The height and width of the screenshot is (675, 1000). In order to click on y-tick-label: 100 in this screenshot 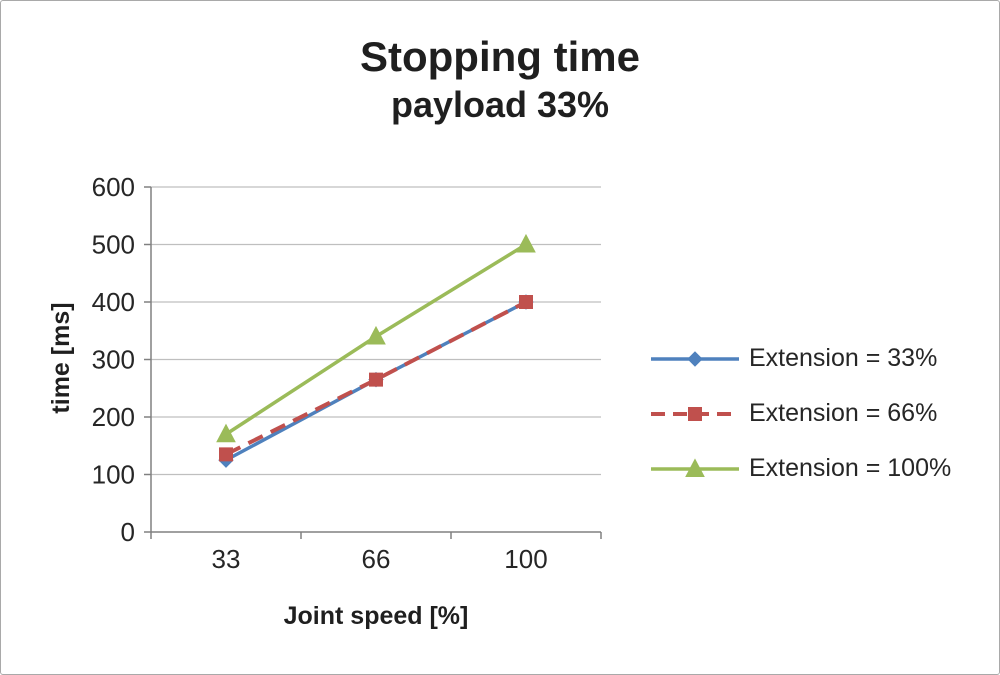, I will do `click(113, 475)`.